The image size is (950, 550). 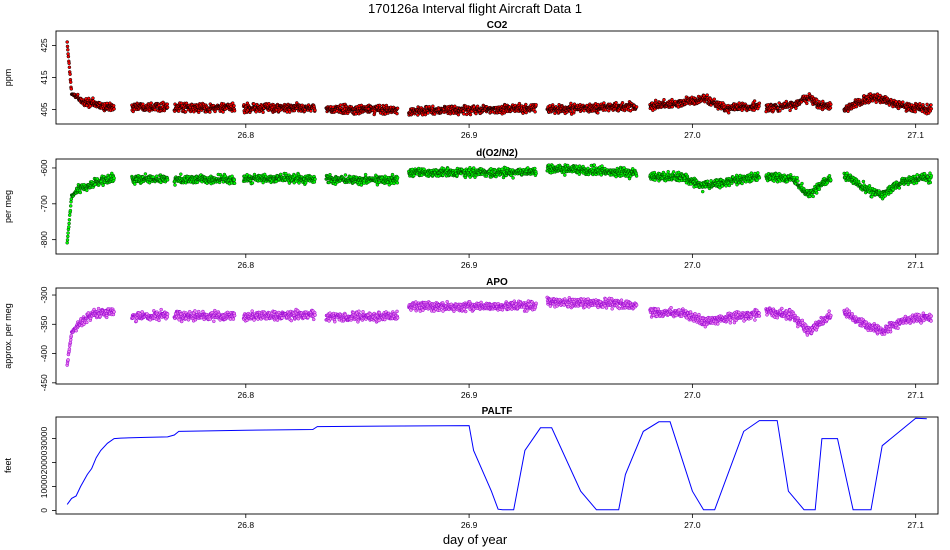 I want to click on y-tick-label-co2-2: 425, so click(x=44, y=45).